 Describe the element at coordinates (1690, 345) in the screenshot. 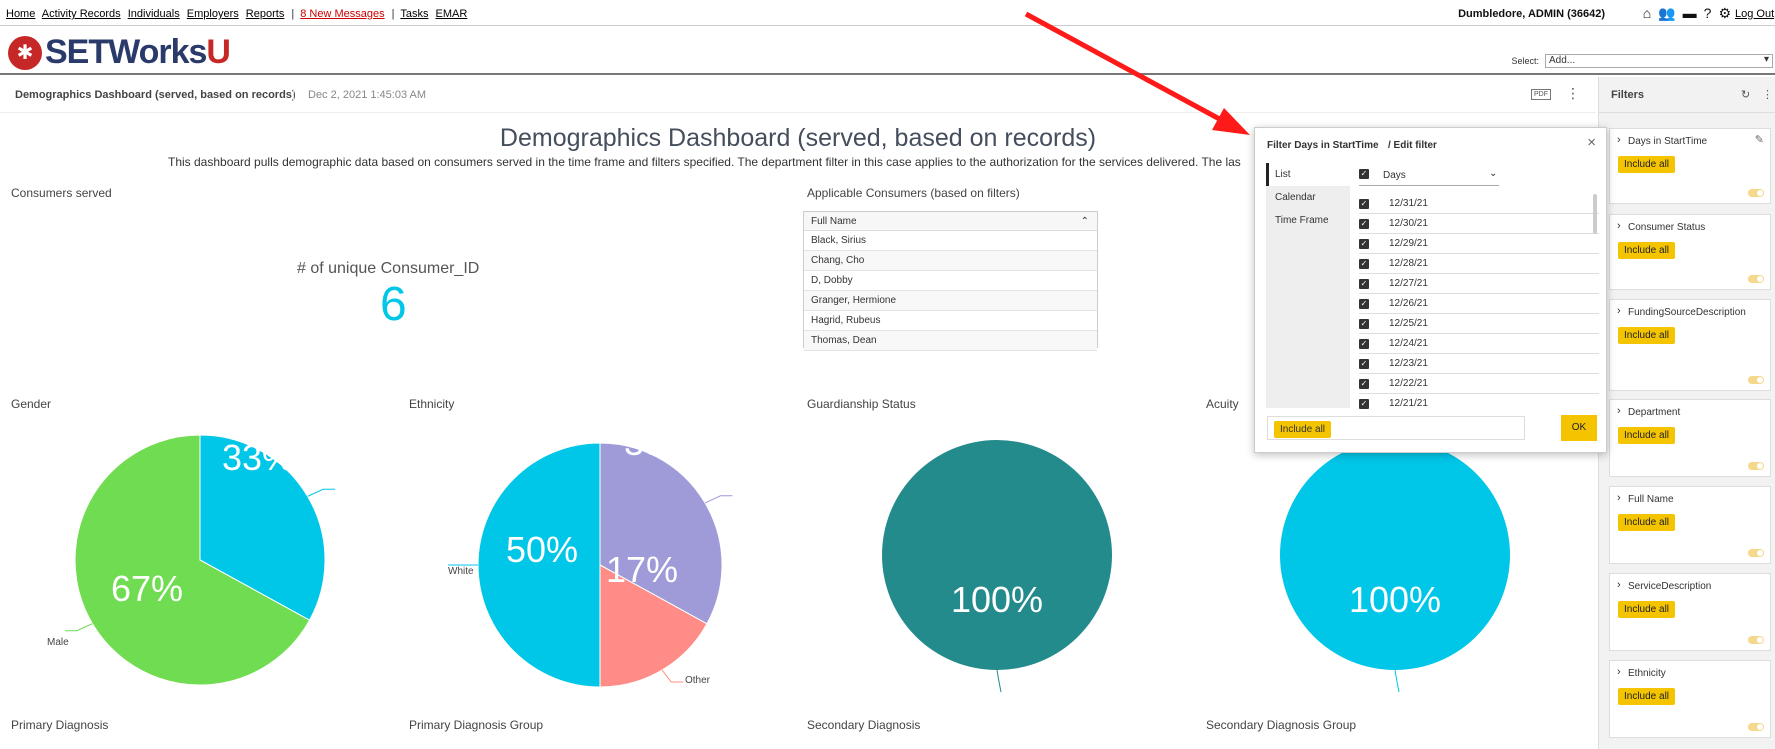

I see `filter-card: FundingSourceDescription Include all` at that location.